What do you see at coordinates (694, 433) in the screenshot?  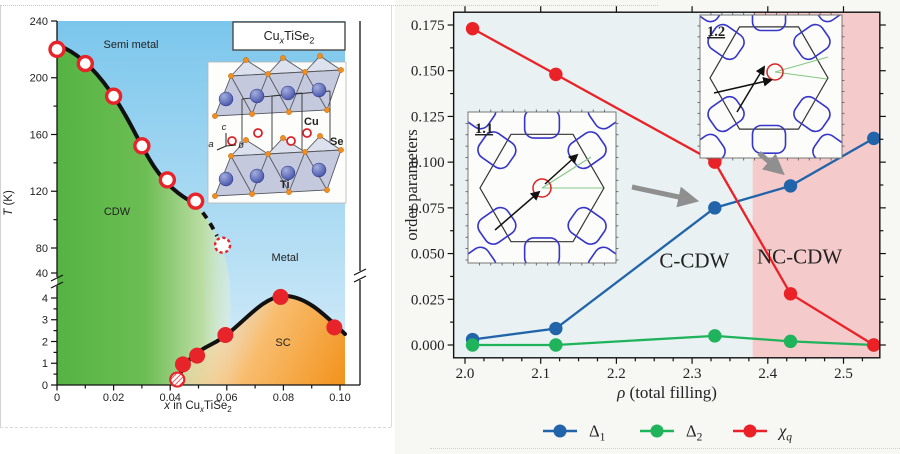 I see `legend-label-Δ2: Δ2` at bounding box center [694, 433].